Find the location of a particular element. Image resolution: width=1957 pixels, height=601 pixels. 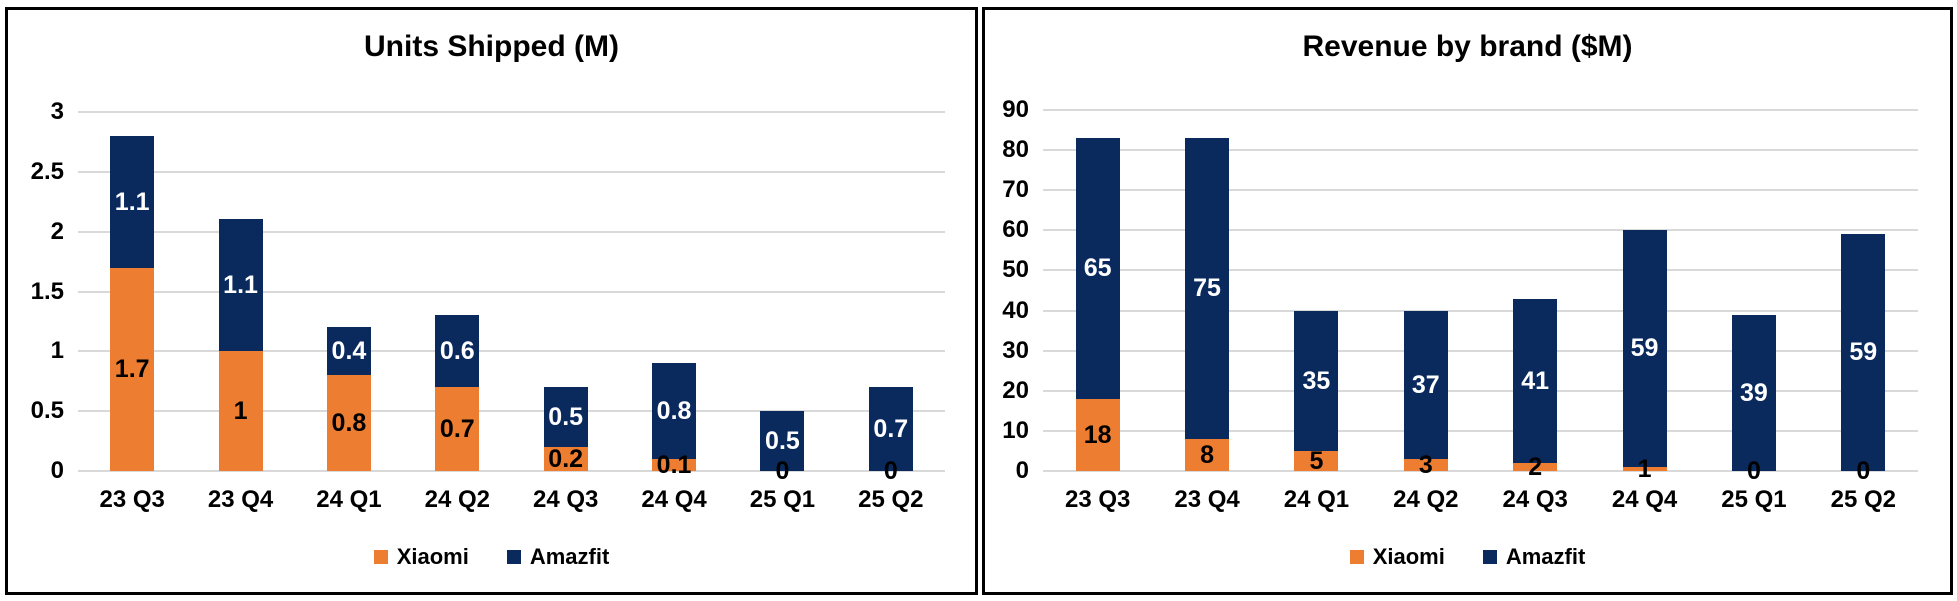

bar-slot-23-q3: 1.7 1.1 is located at coordinates (132, 291).